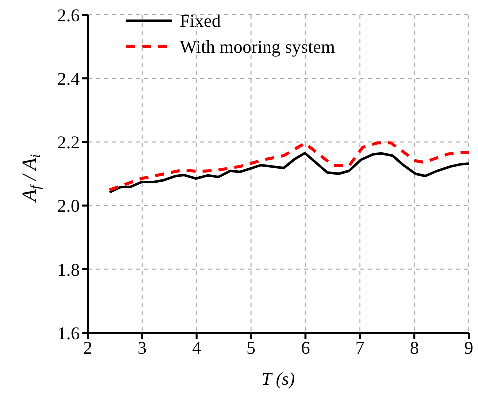  I want to click on legend-label: Fixed, so click(201, 21).